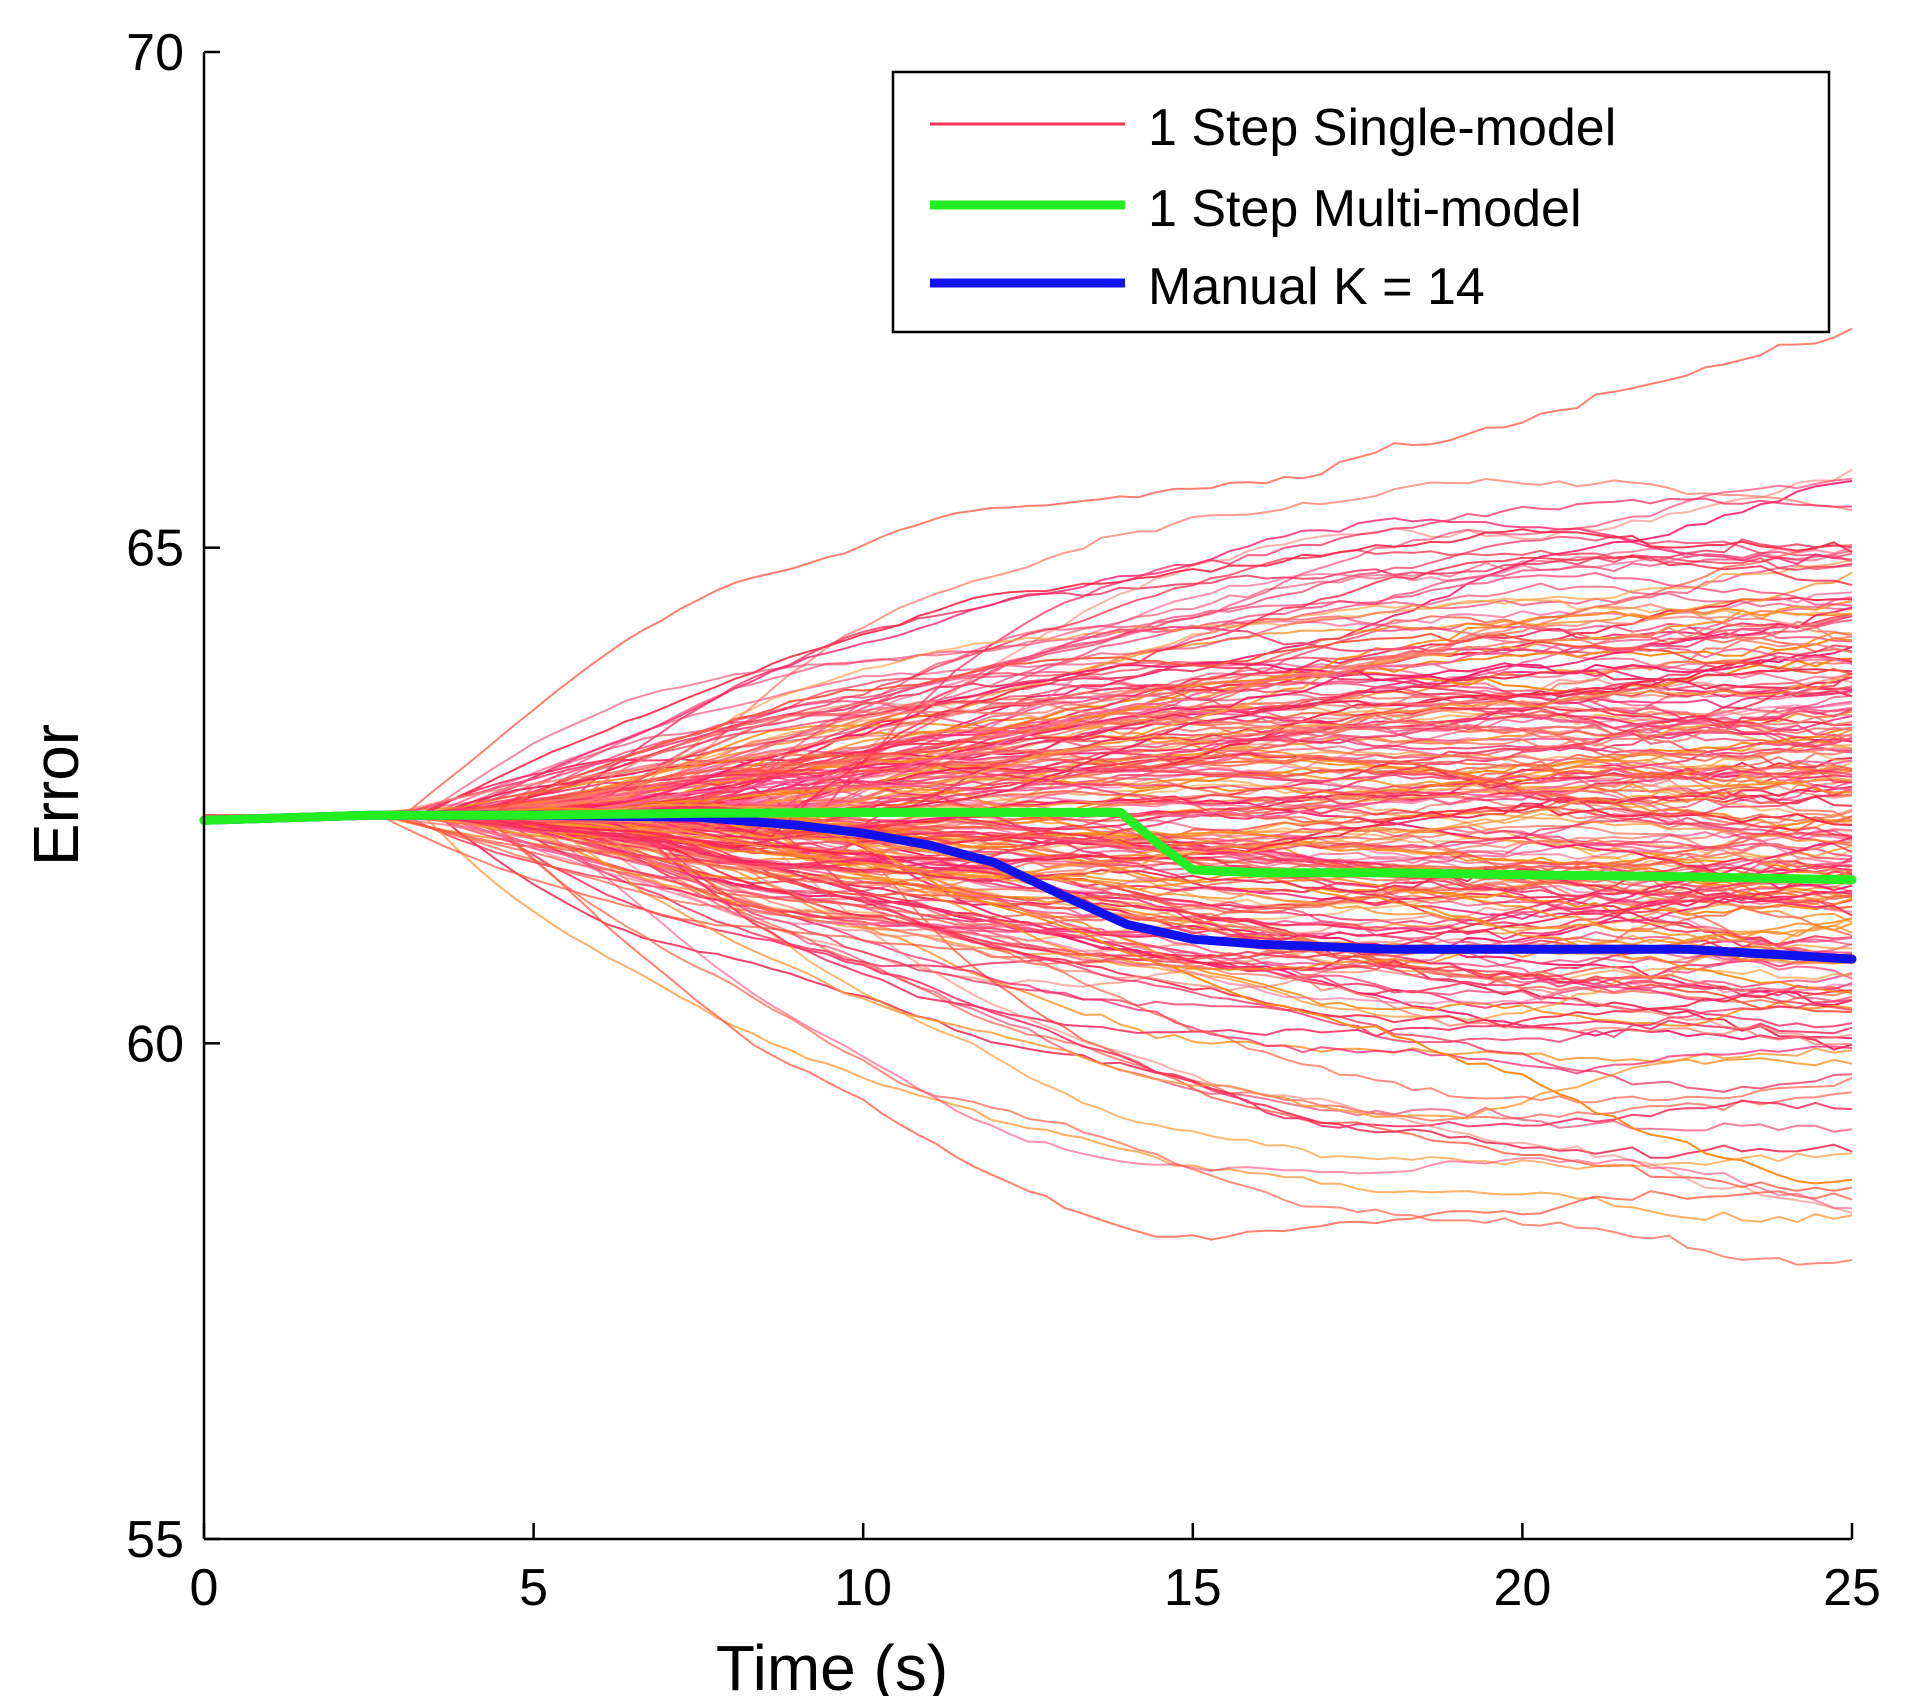  What do you see at coordinates (155, 1044) in the screenshot?
I see `y-tick-label: 60` at bounding box center [155, 1044].